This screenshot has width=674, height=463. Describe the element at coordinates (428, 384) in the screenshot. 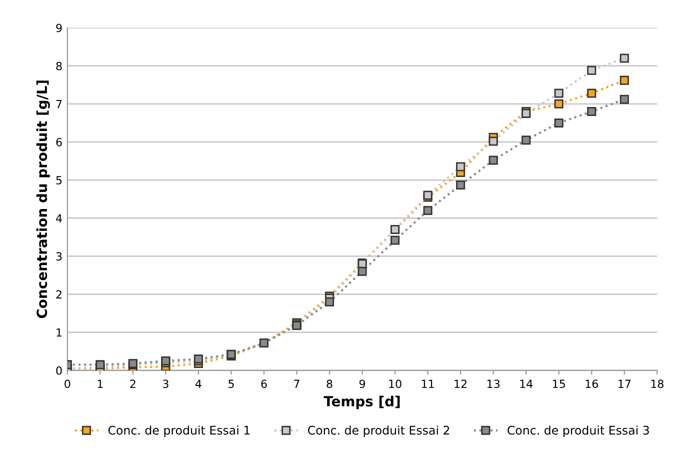

I see `x-tick-label: 11` at that location.